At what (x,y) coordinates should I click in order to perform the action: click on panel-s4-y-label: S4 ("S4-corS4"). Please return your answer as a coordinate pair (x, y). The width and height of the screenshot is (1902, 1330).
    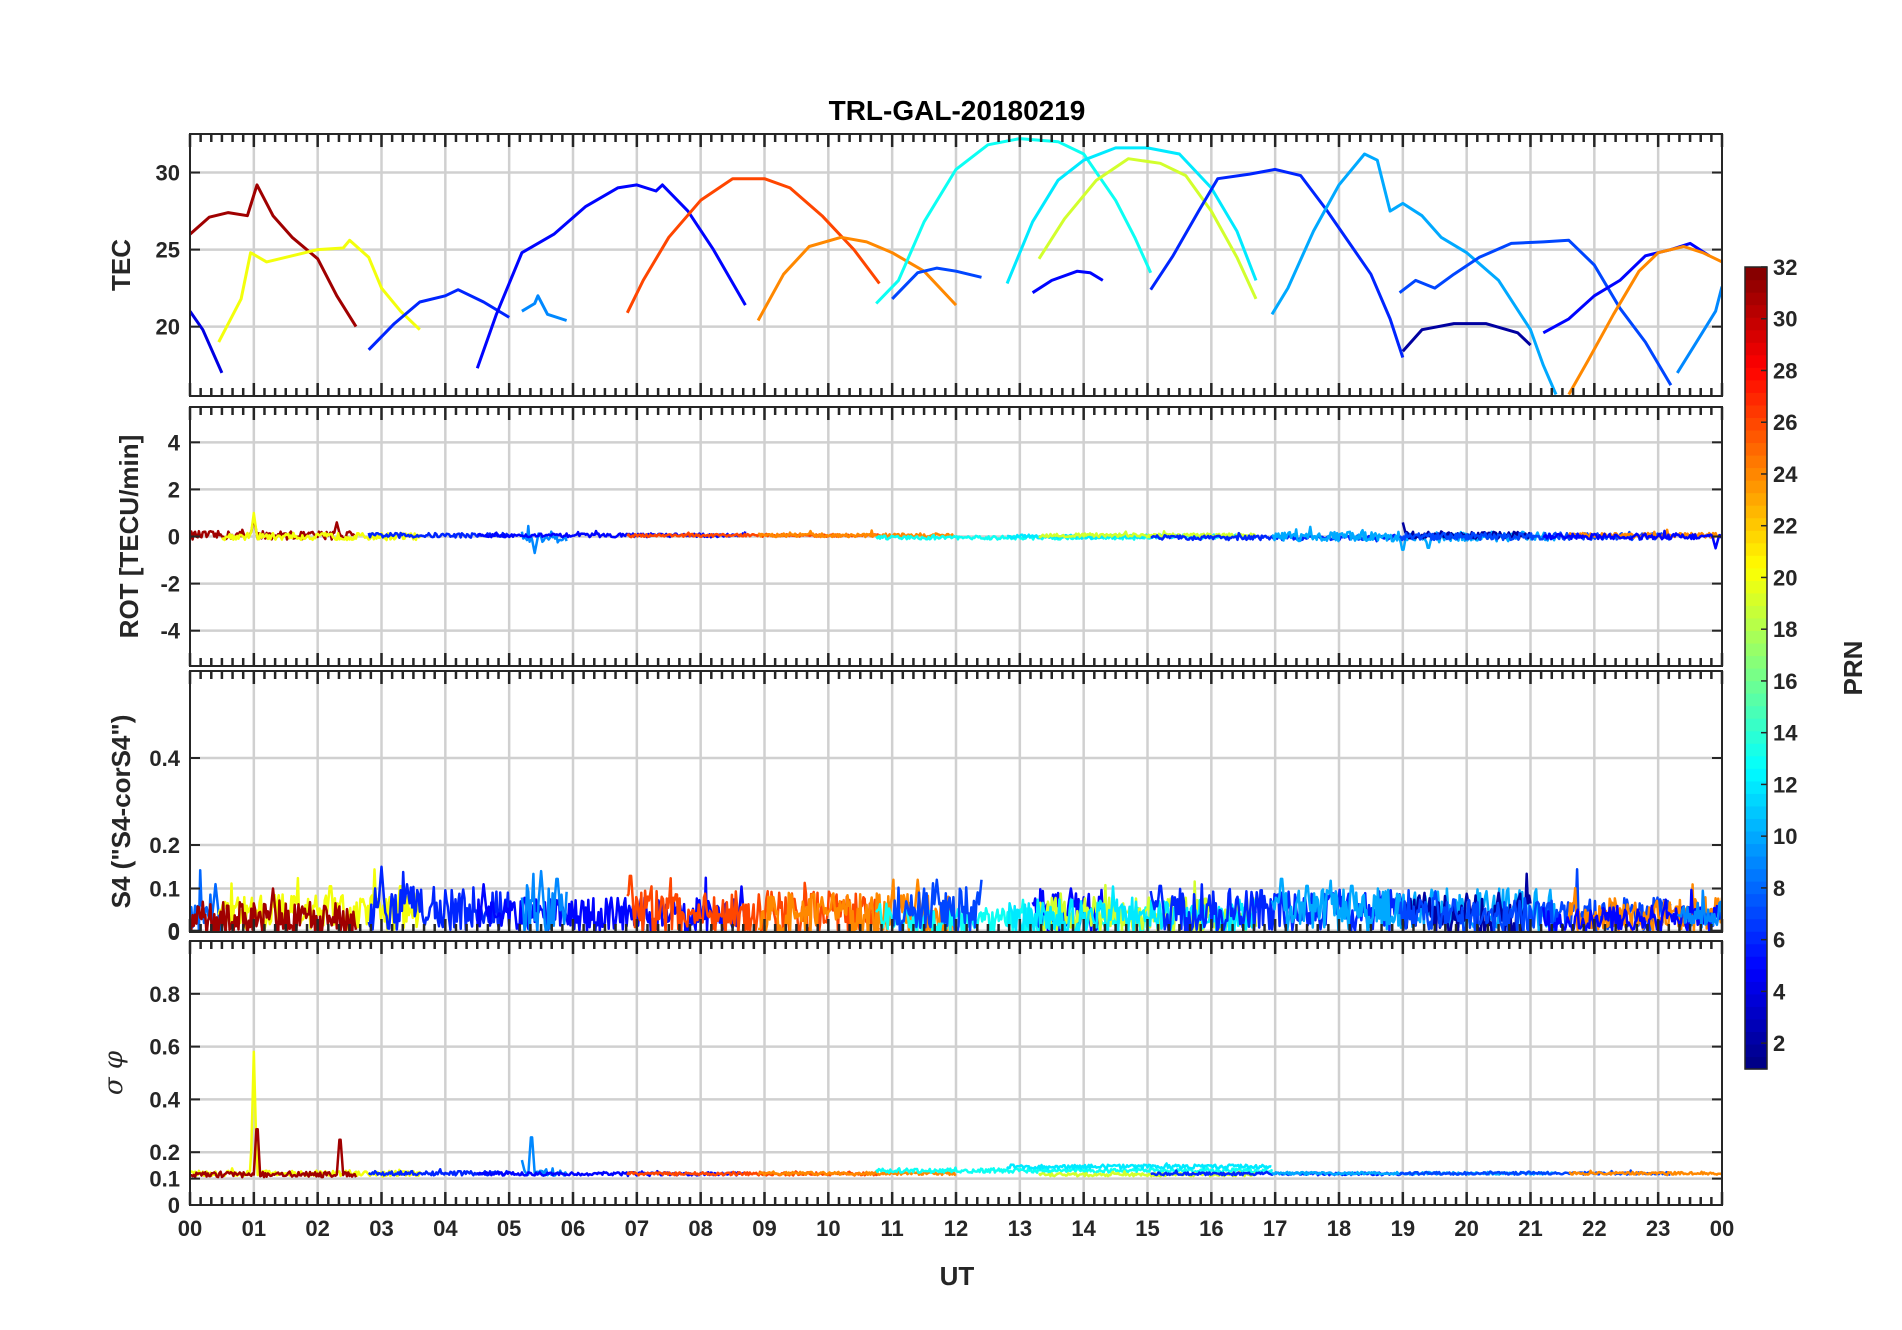
    Looking at the image, I should click on (121, 812).